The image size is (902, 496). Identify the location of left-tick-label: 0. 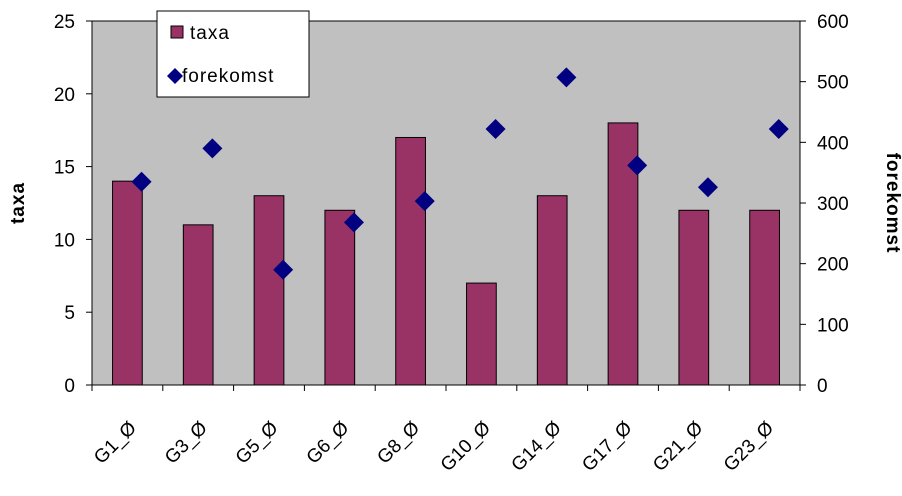
(69, 386).